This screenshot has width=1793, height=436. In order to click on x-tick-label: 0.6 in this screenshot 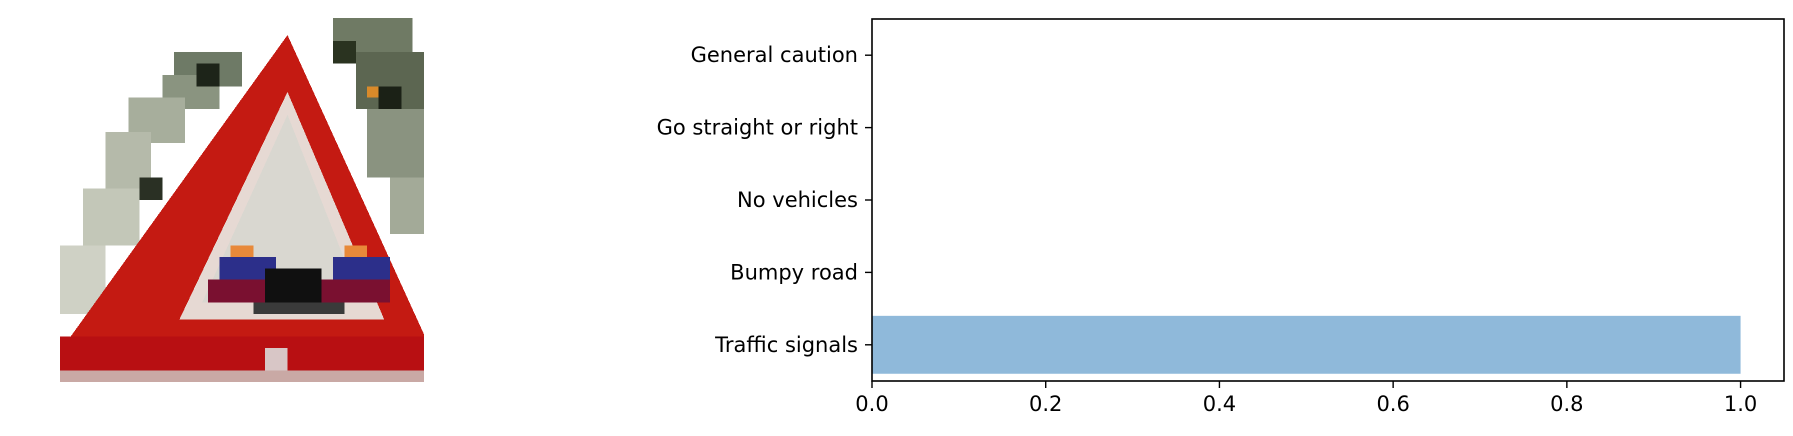, I will do `click(1392, 404)`.